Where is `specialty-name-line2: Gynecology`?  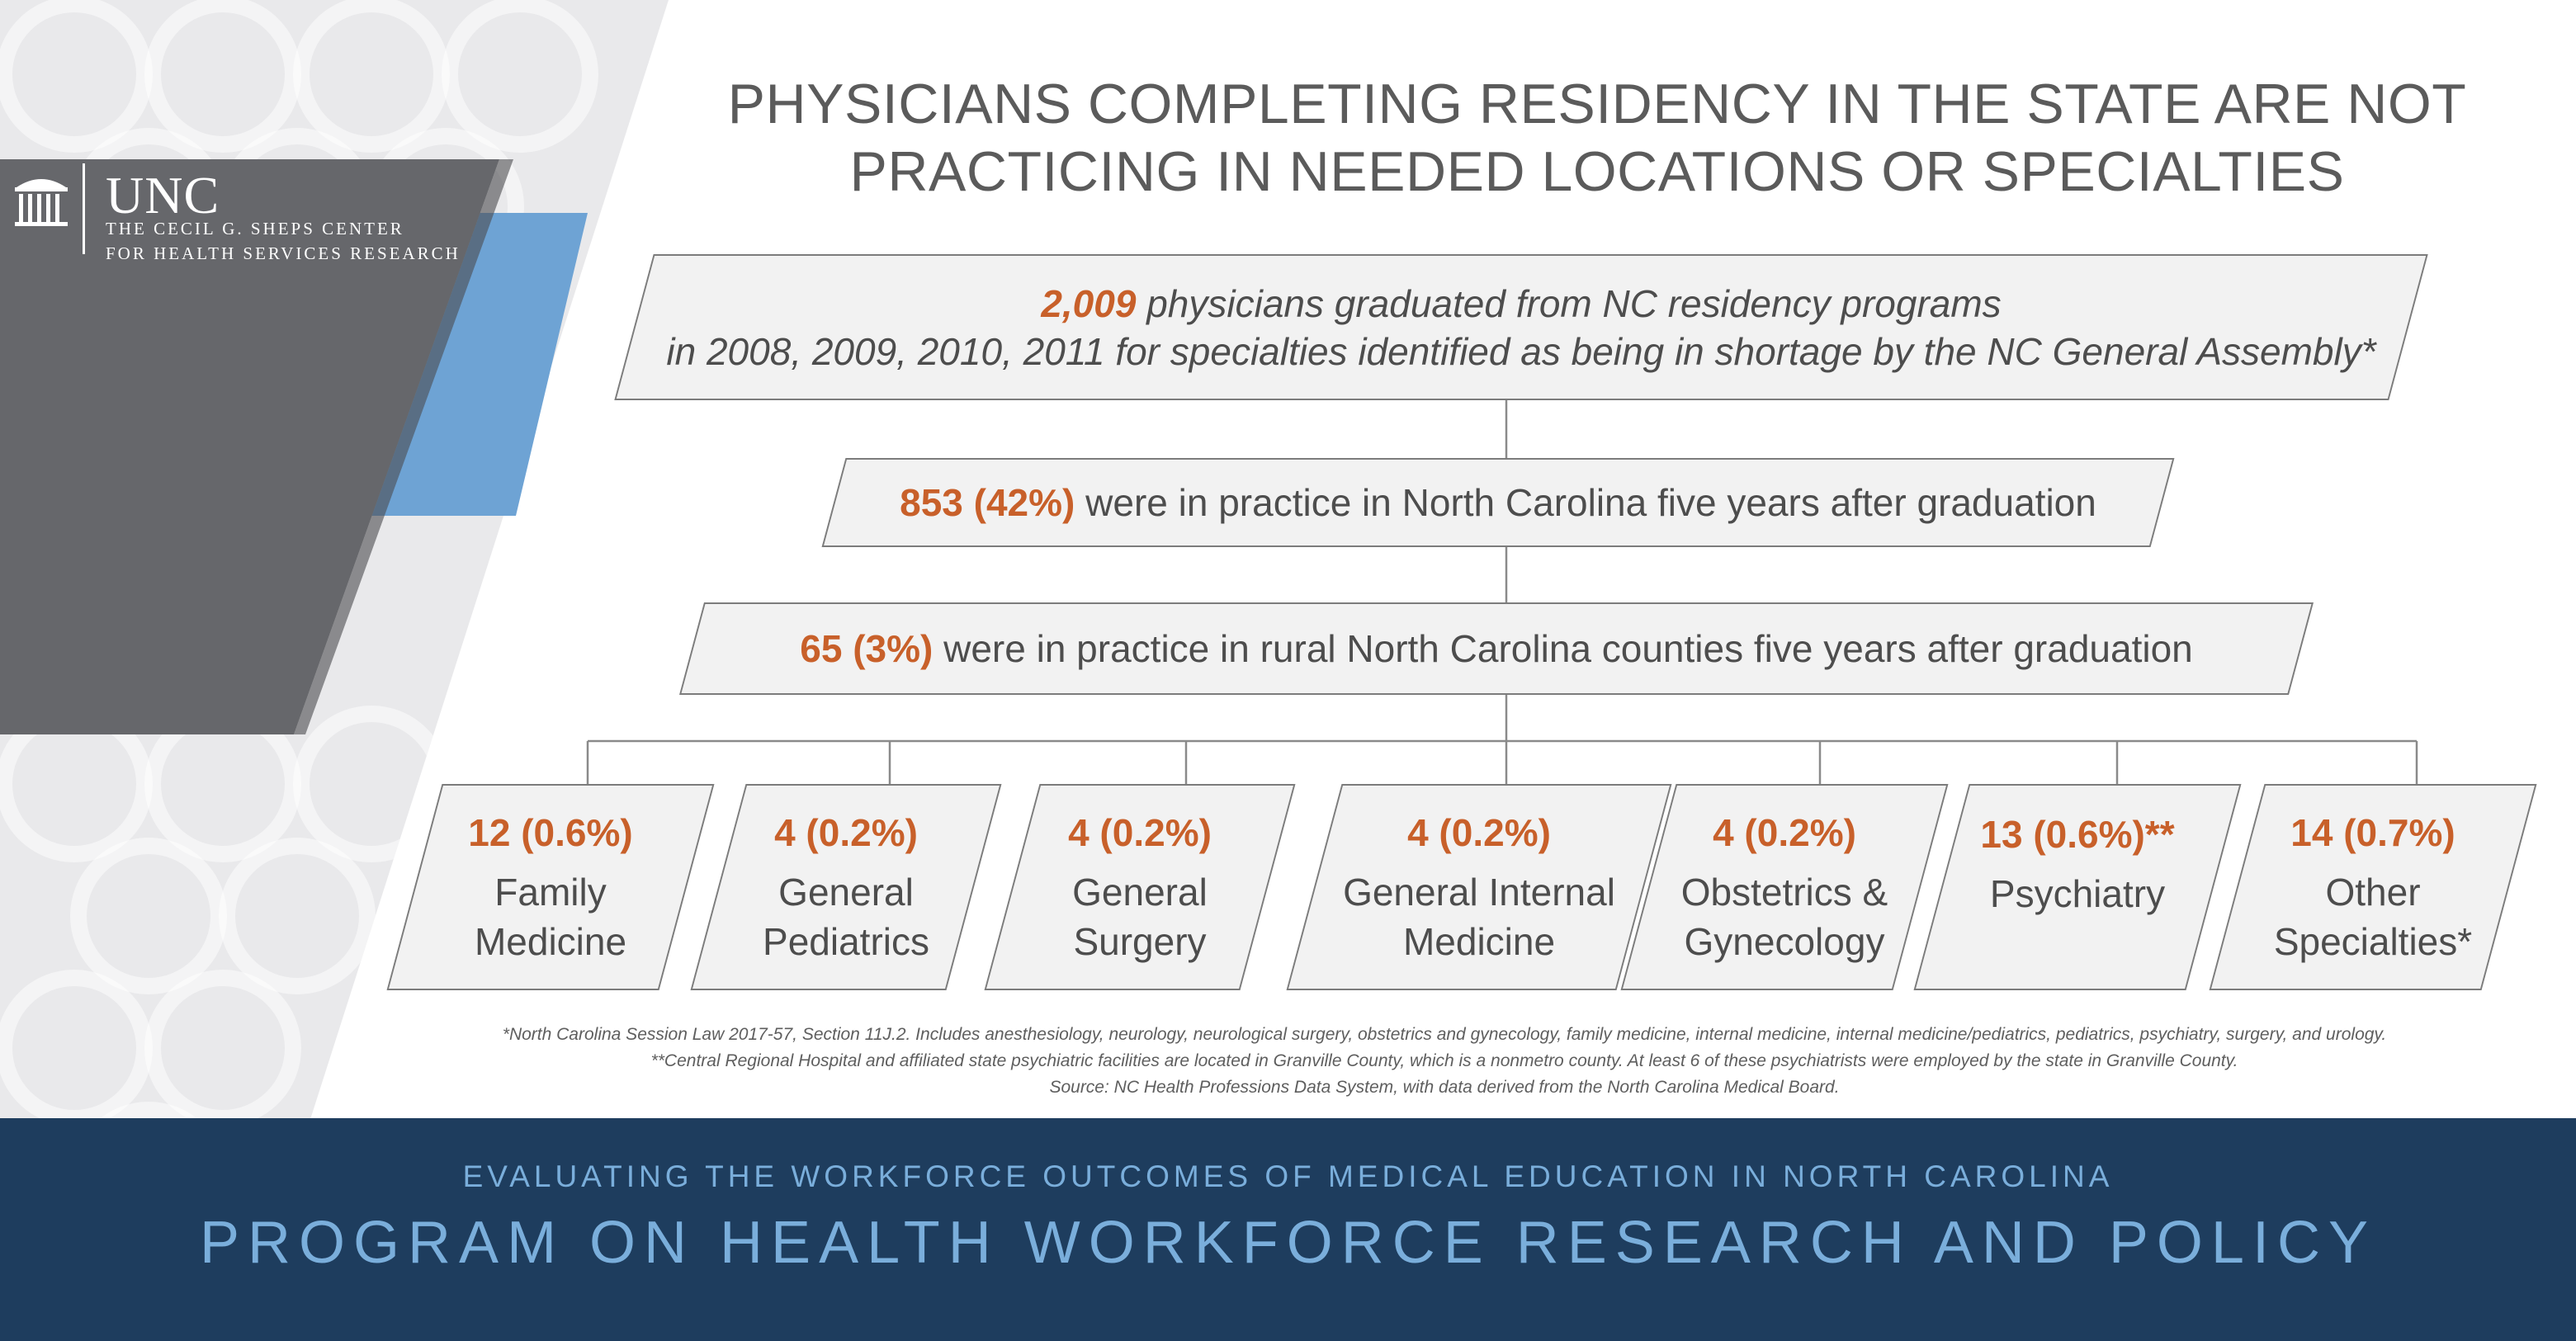 specialty-name-line2: Gynecology is located at coordinates (1784, 941).